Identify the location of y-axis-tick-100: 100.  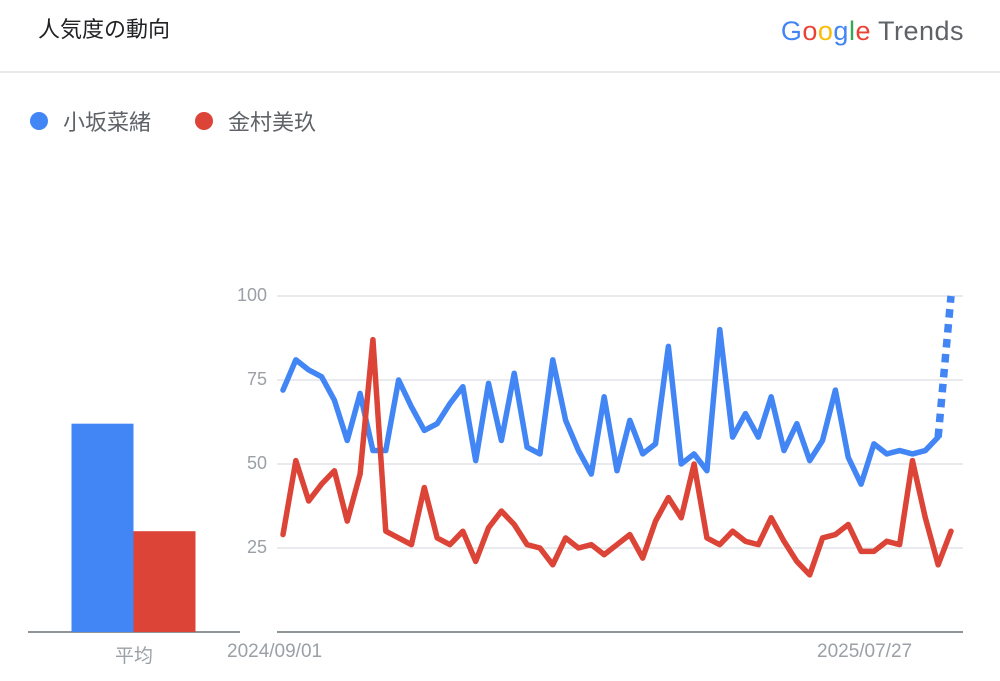
(251, 295).